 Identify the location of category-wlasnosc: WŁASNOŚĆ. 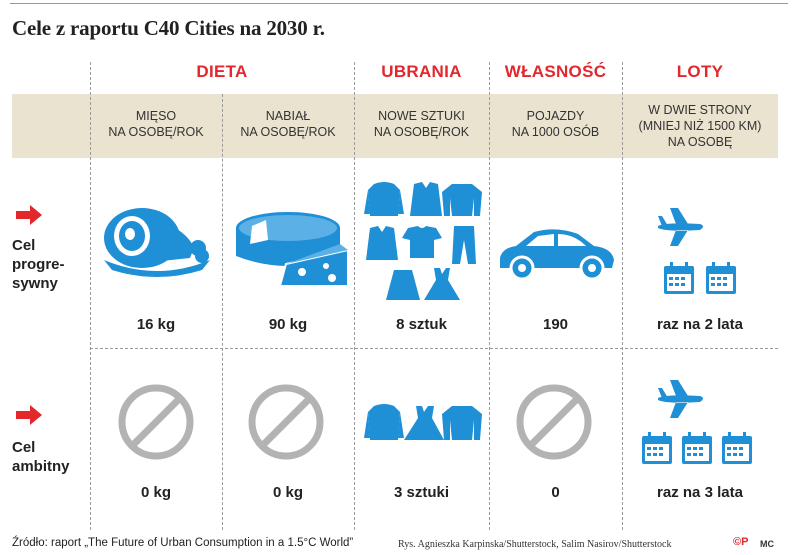
(555, 71).